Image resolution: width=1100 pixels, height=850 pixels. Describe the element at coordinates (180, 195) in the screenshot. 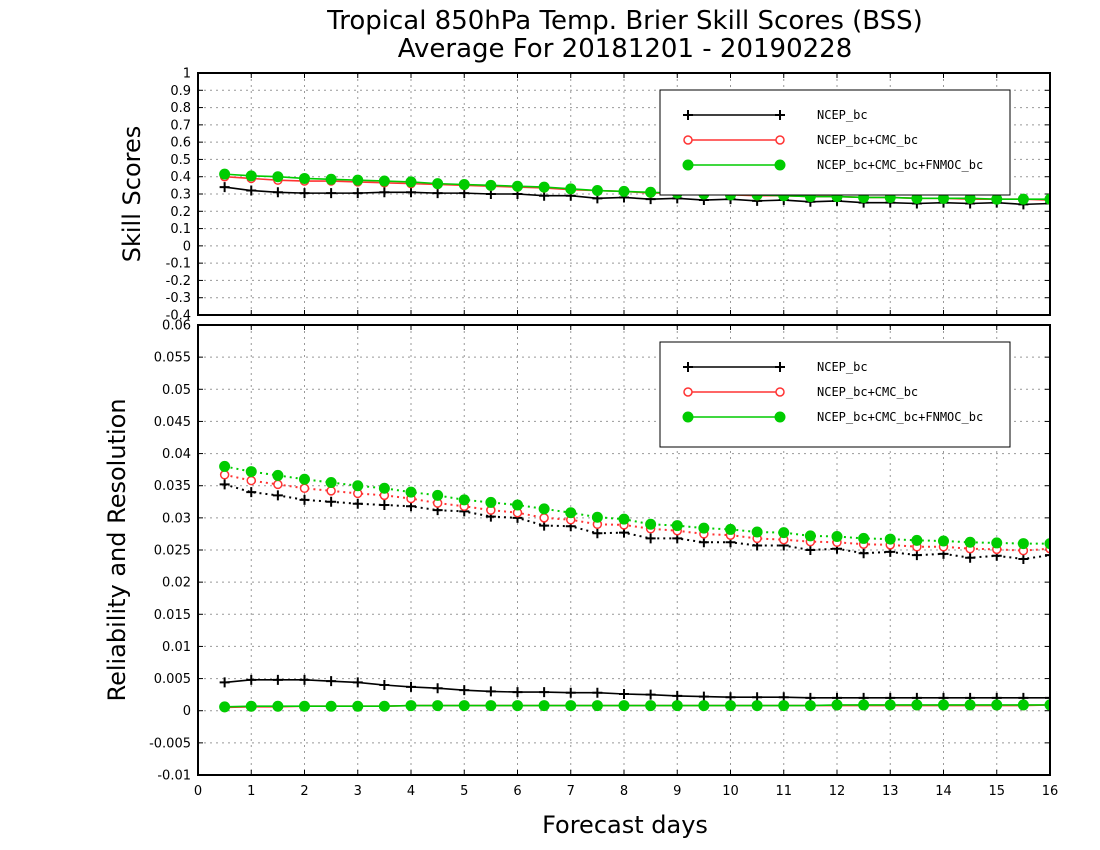

I see `y-tick-label: 0.3` at that location.